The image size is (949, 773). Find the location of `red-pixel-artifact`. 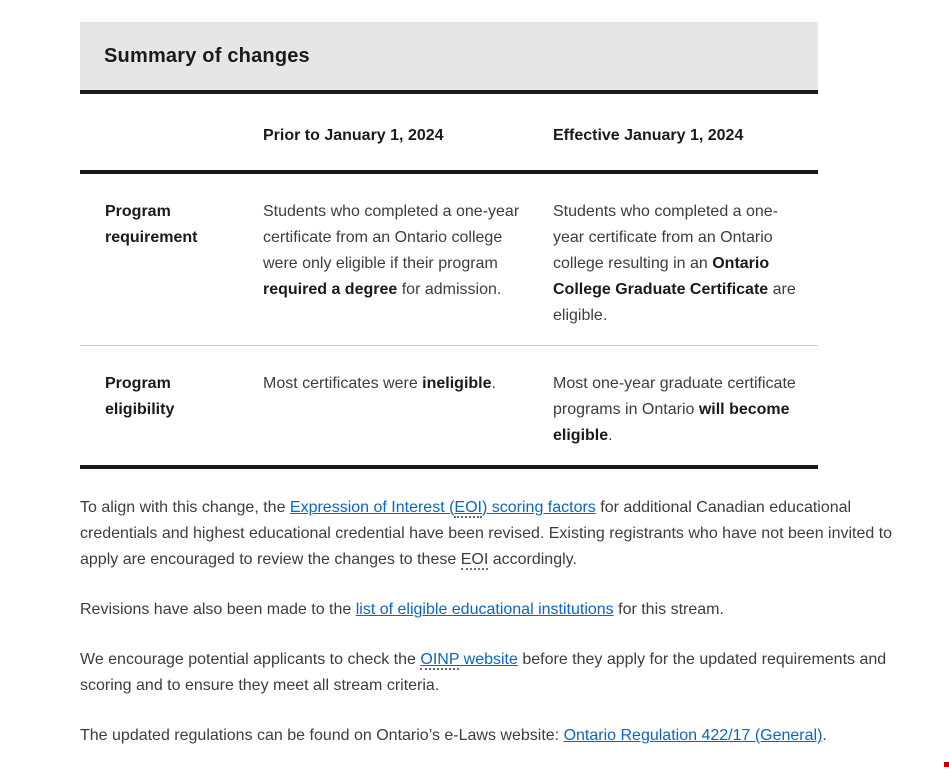

red-pixel-artifact is located at coordinates (946, 764).